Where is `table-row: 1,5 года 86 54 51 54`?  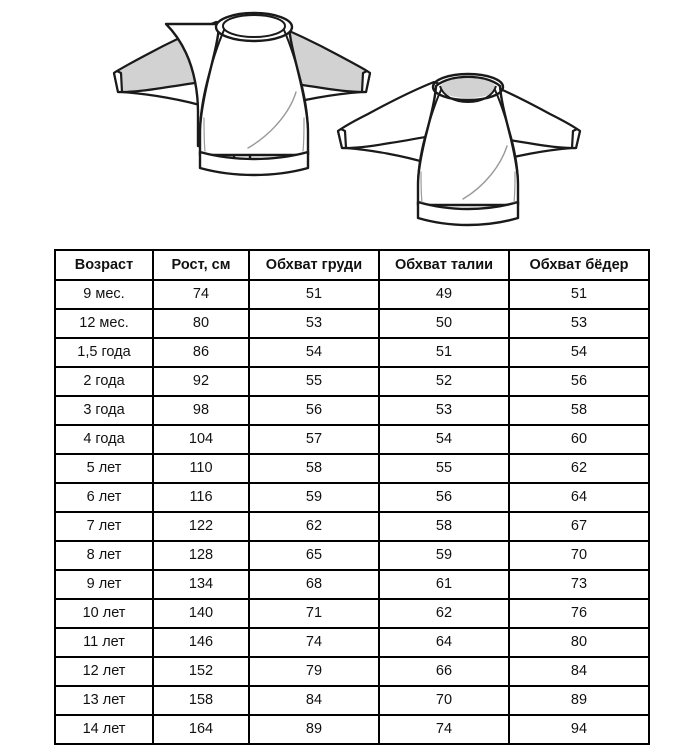 table-row: 1,5 года 86 54 51 54 is located at coordinates (352, 352).